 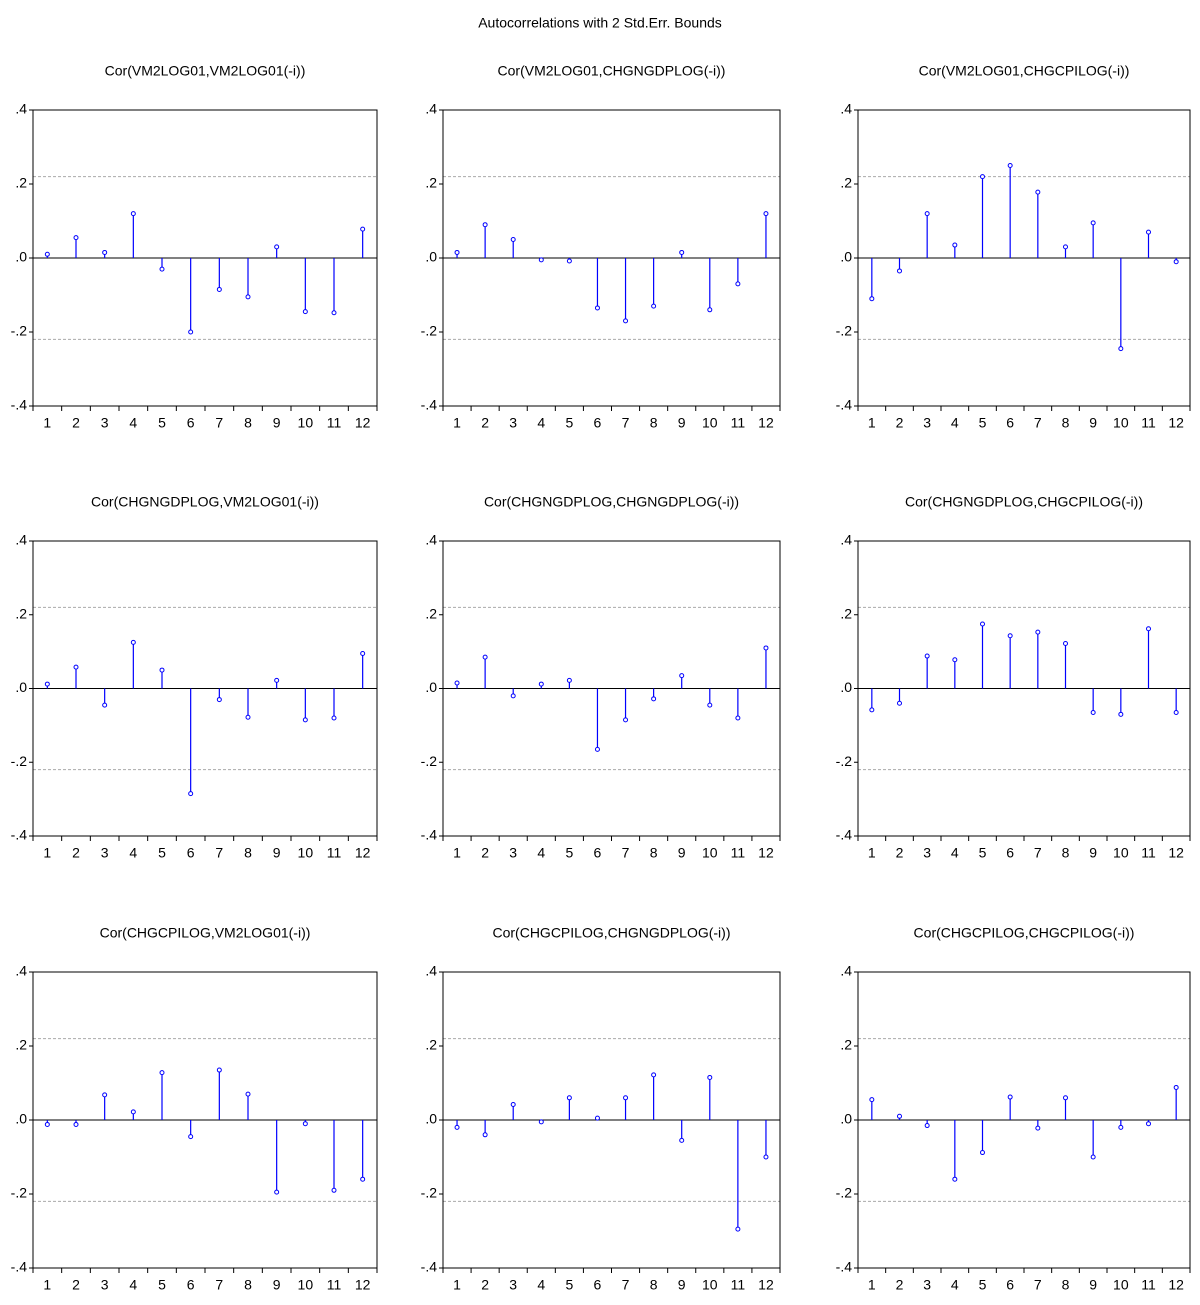 I want to click on panel-title: Cor(VM2LOG01,CHGNGDPLOG(-i)), so click(x=612, y=71).